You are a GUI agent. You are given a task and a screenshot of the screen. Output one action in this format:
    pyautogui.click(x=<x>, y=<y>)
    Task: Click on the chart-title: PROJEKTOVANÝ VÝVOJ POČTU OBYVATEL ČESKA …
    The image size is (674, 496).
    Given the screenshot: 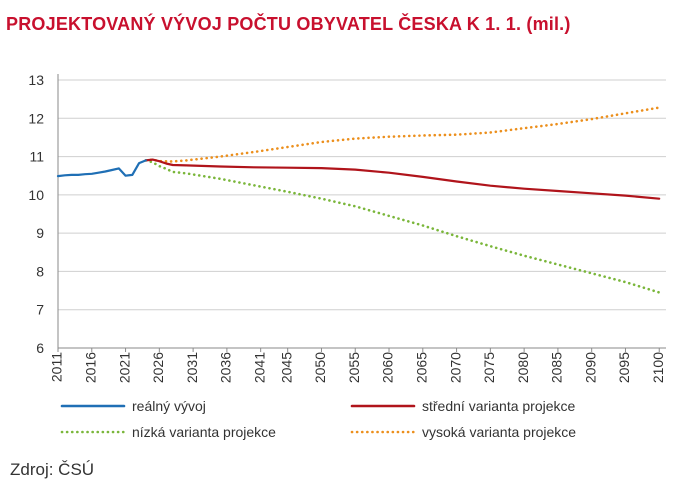 What is the action you would take?
    pyautogui.click(x=288, y=24)
    